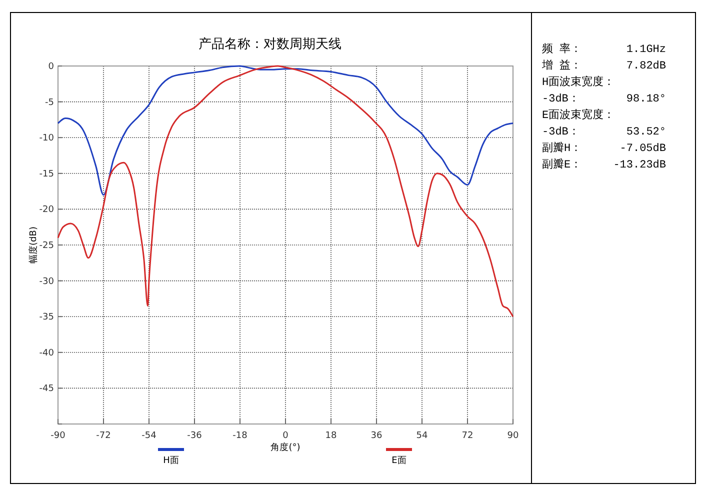 Image resolution: width=706 pixels, height=495 pixels. I want to click on x-tick-label: 72, so click(468, 436).